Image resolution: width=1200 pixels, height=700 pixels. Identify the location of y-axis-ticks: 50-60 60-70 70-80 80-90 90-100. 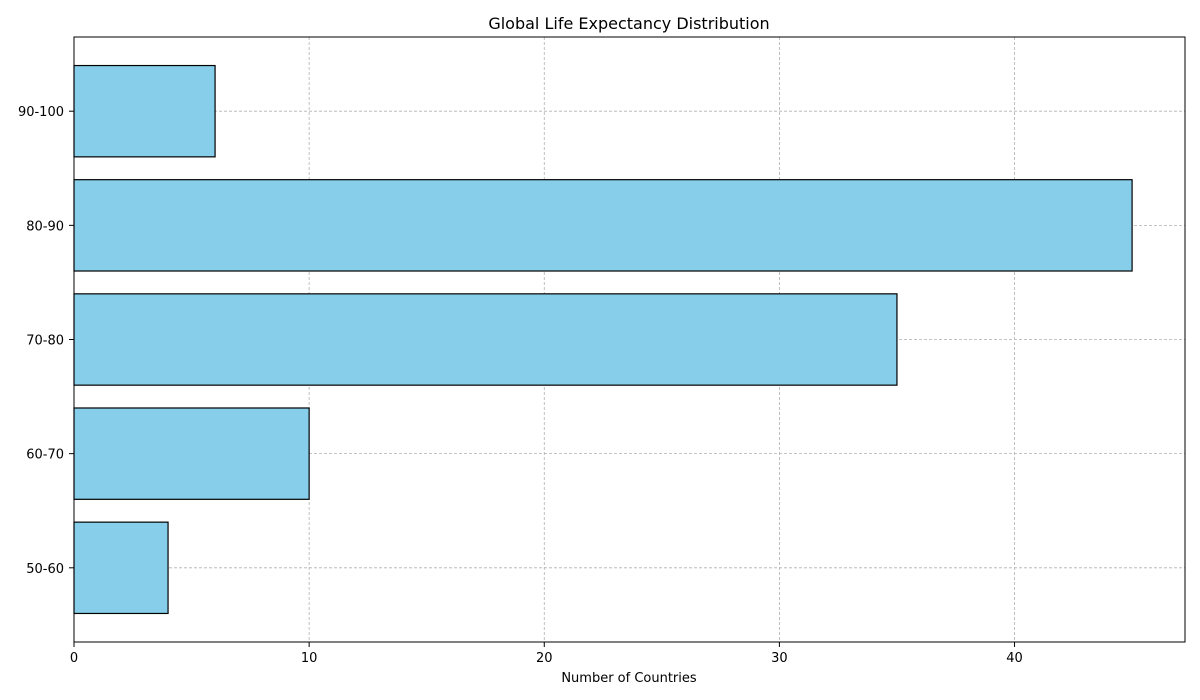
(46, 341).